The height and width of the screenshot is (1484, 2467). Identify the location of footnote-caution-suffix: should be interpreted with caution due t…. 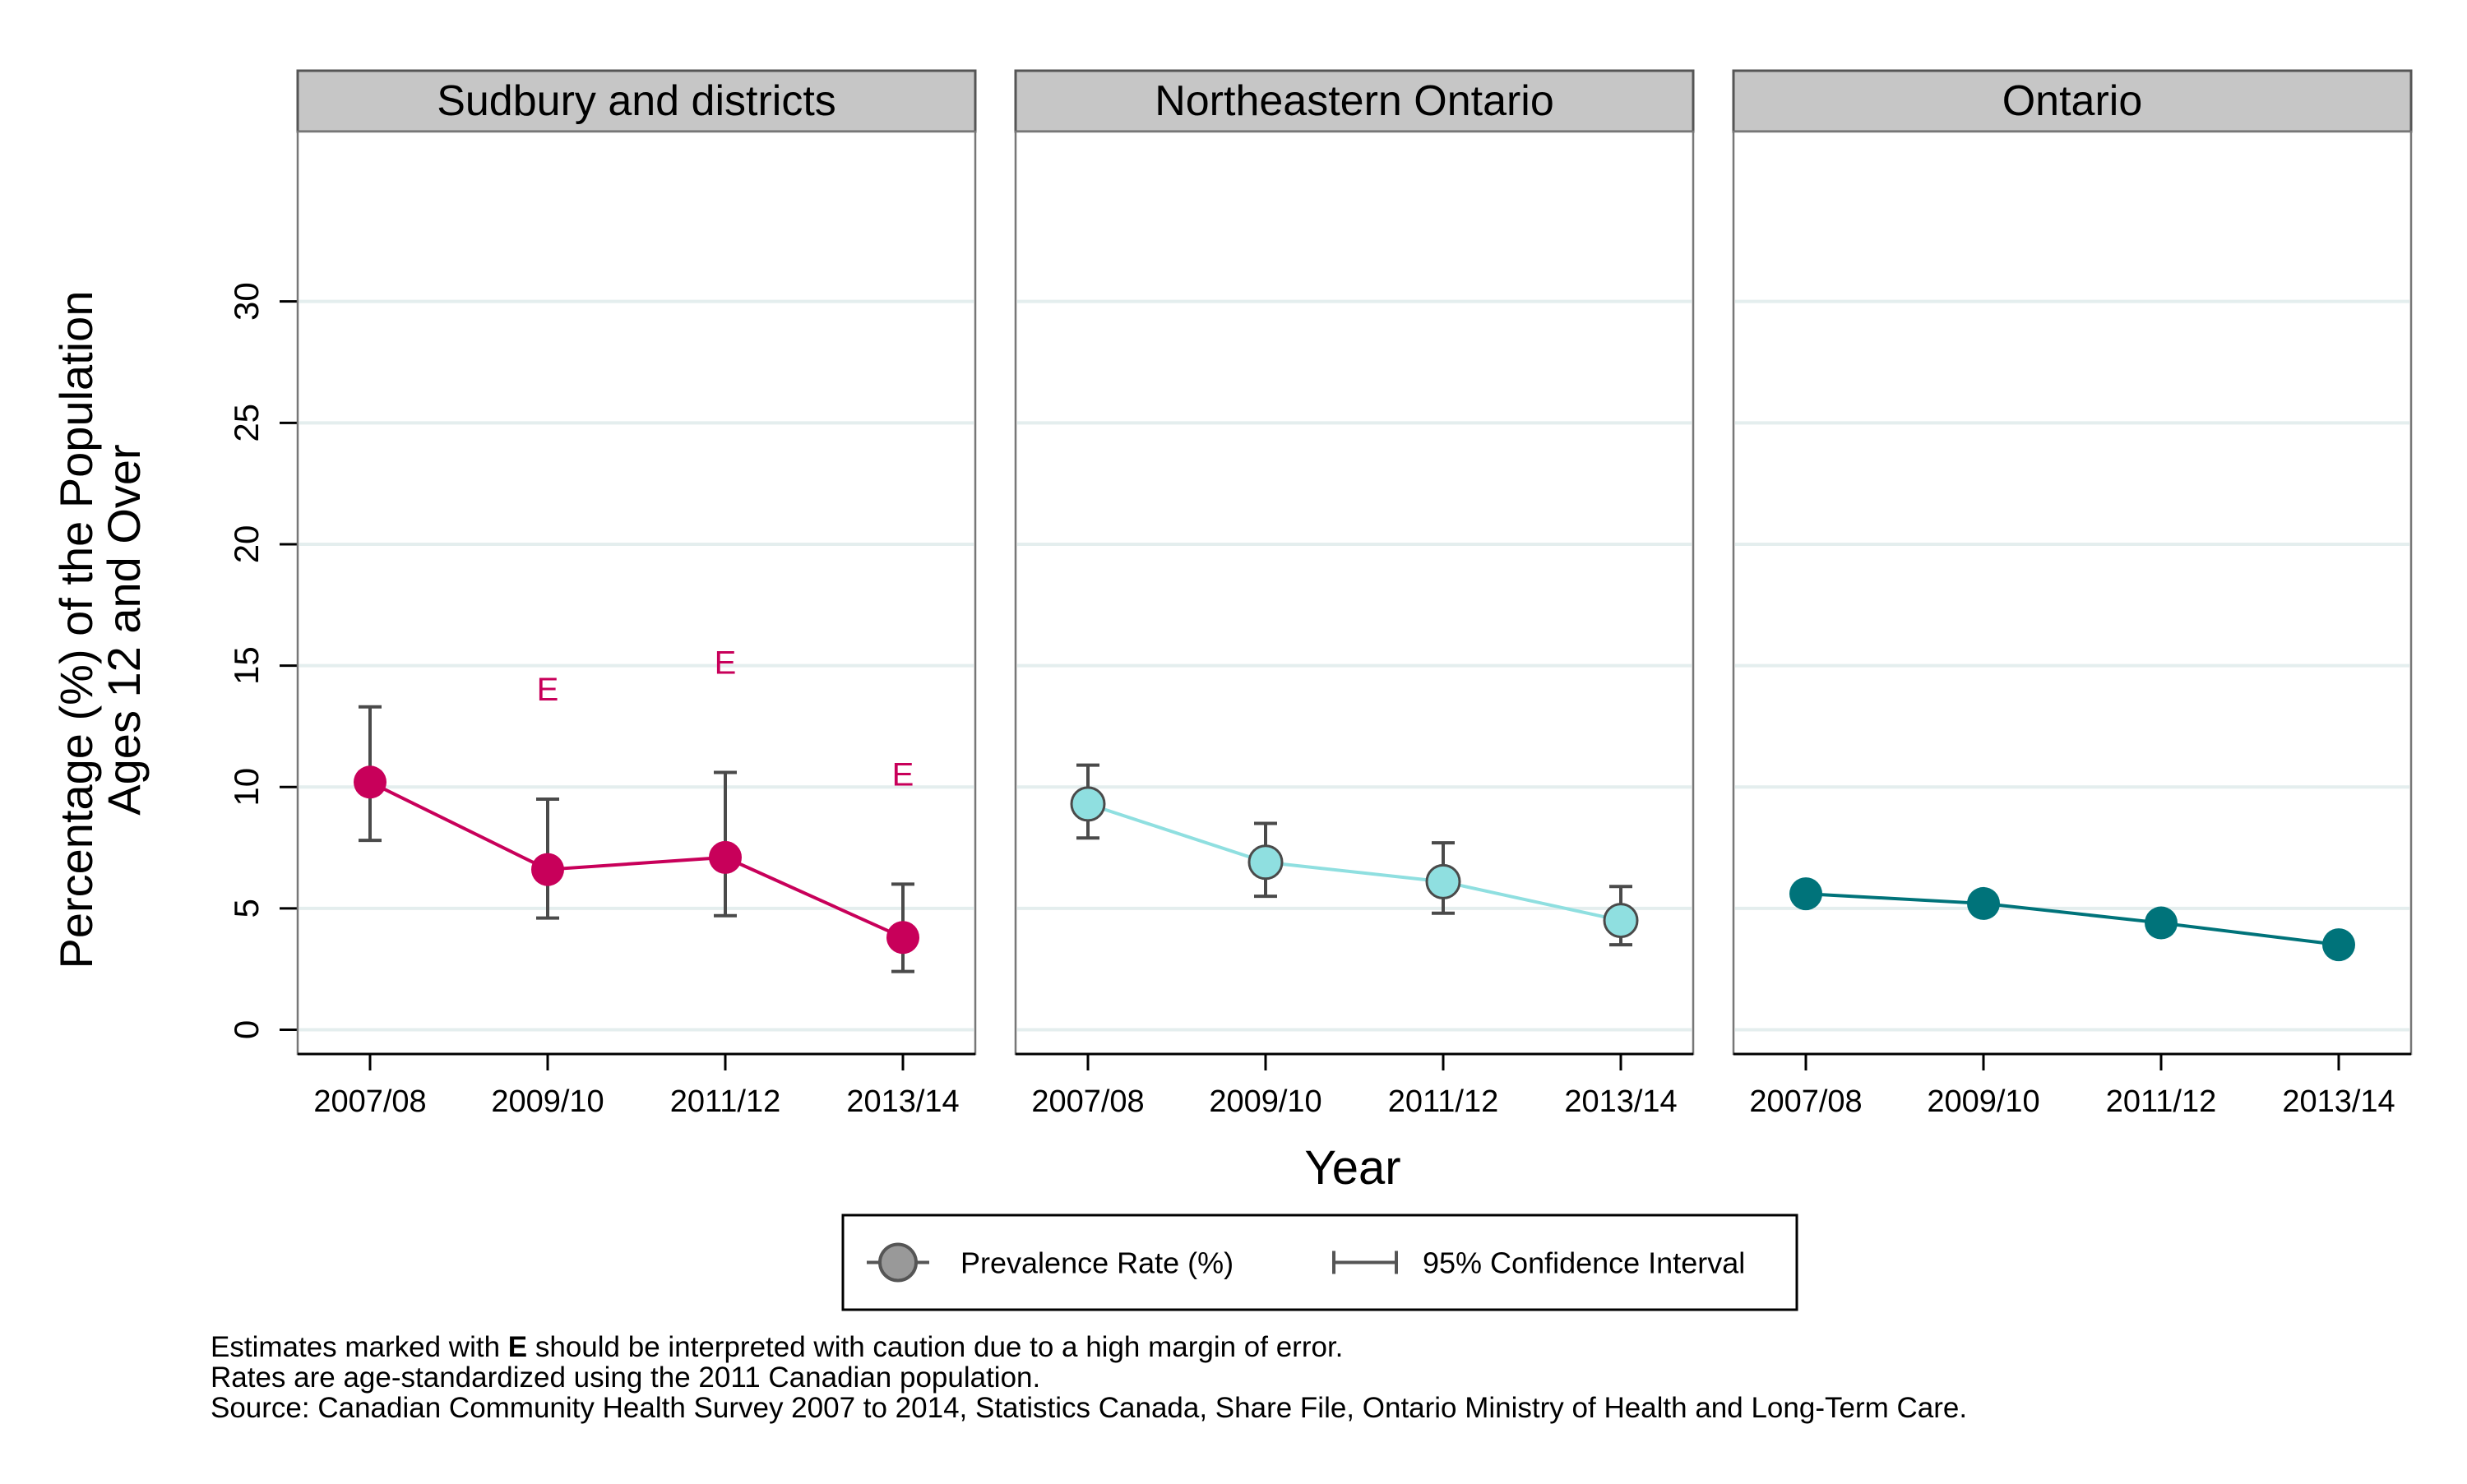
(935, 1347).